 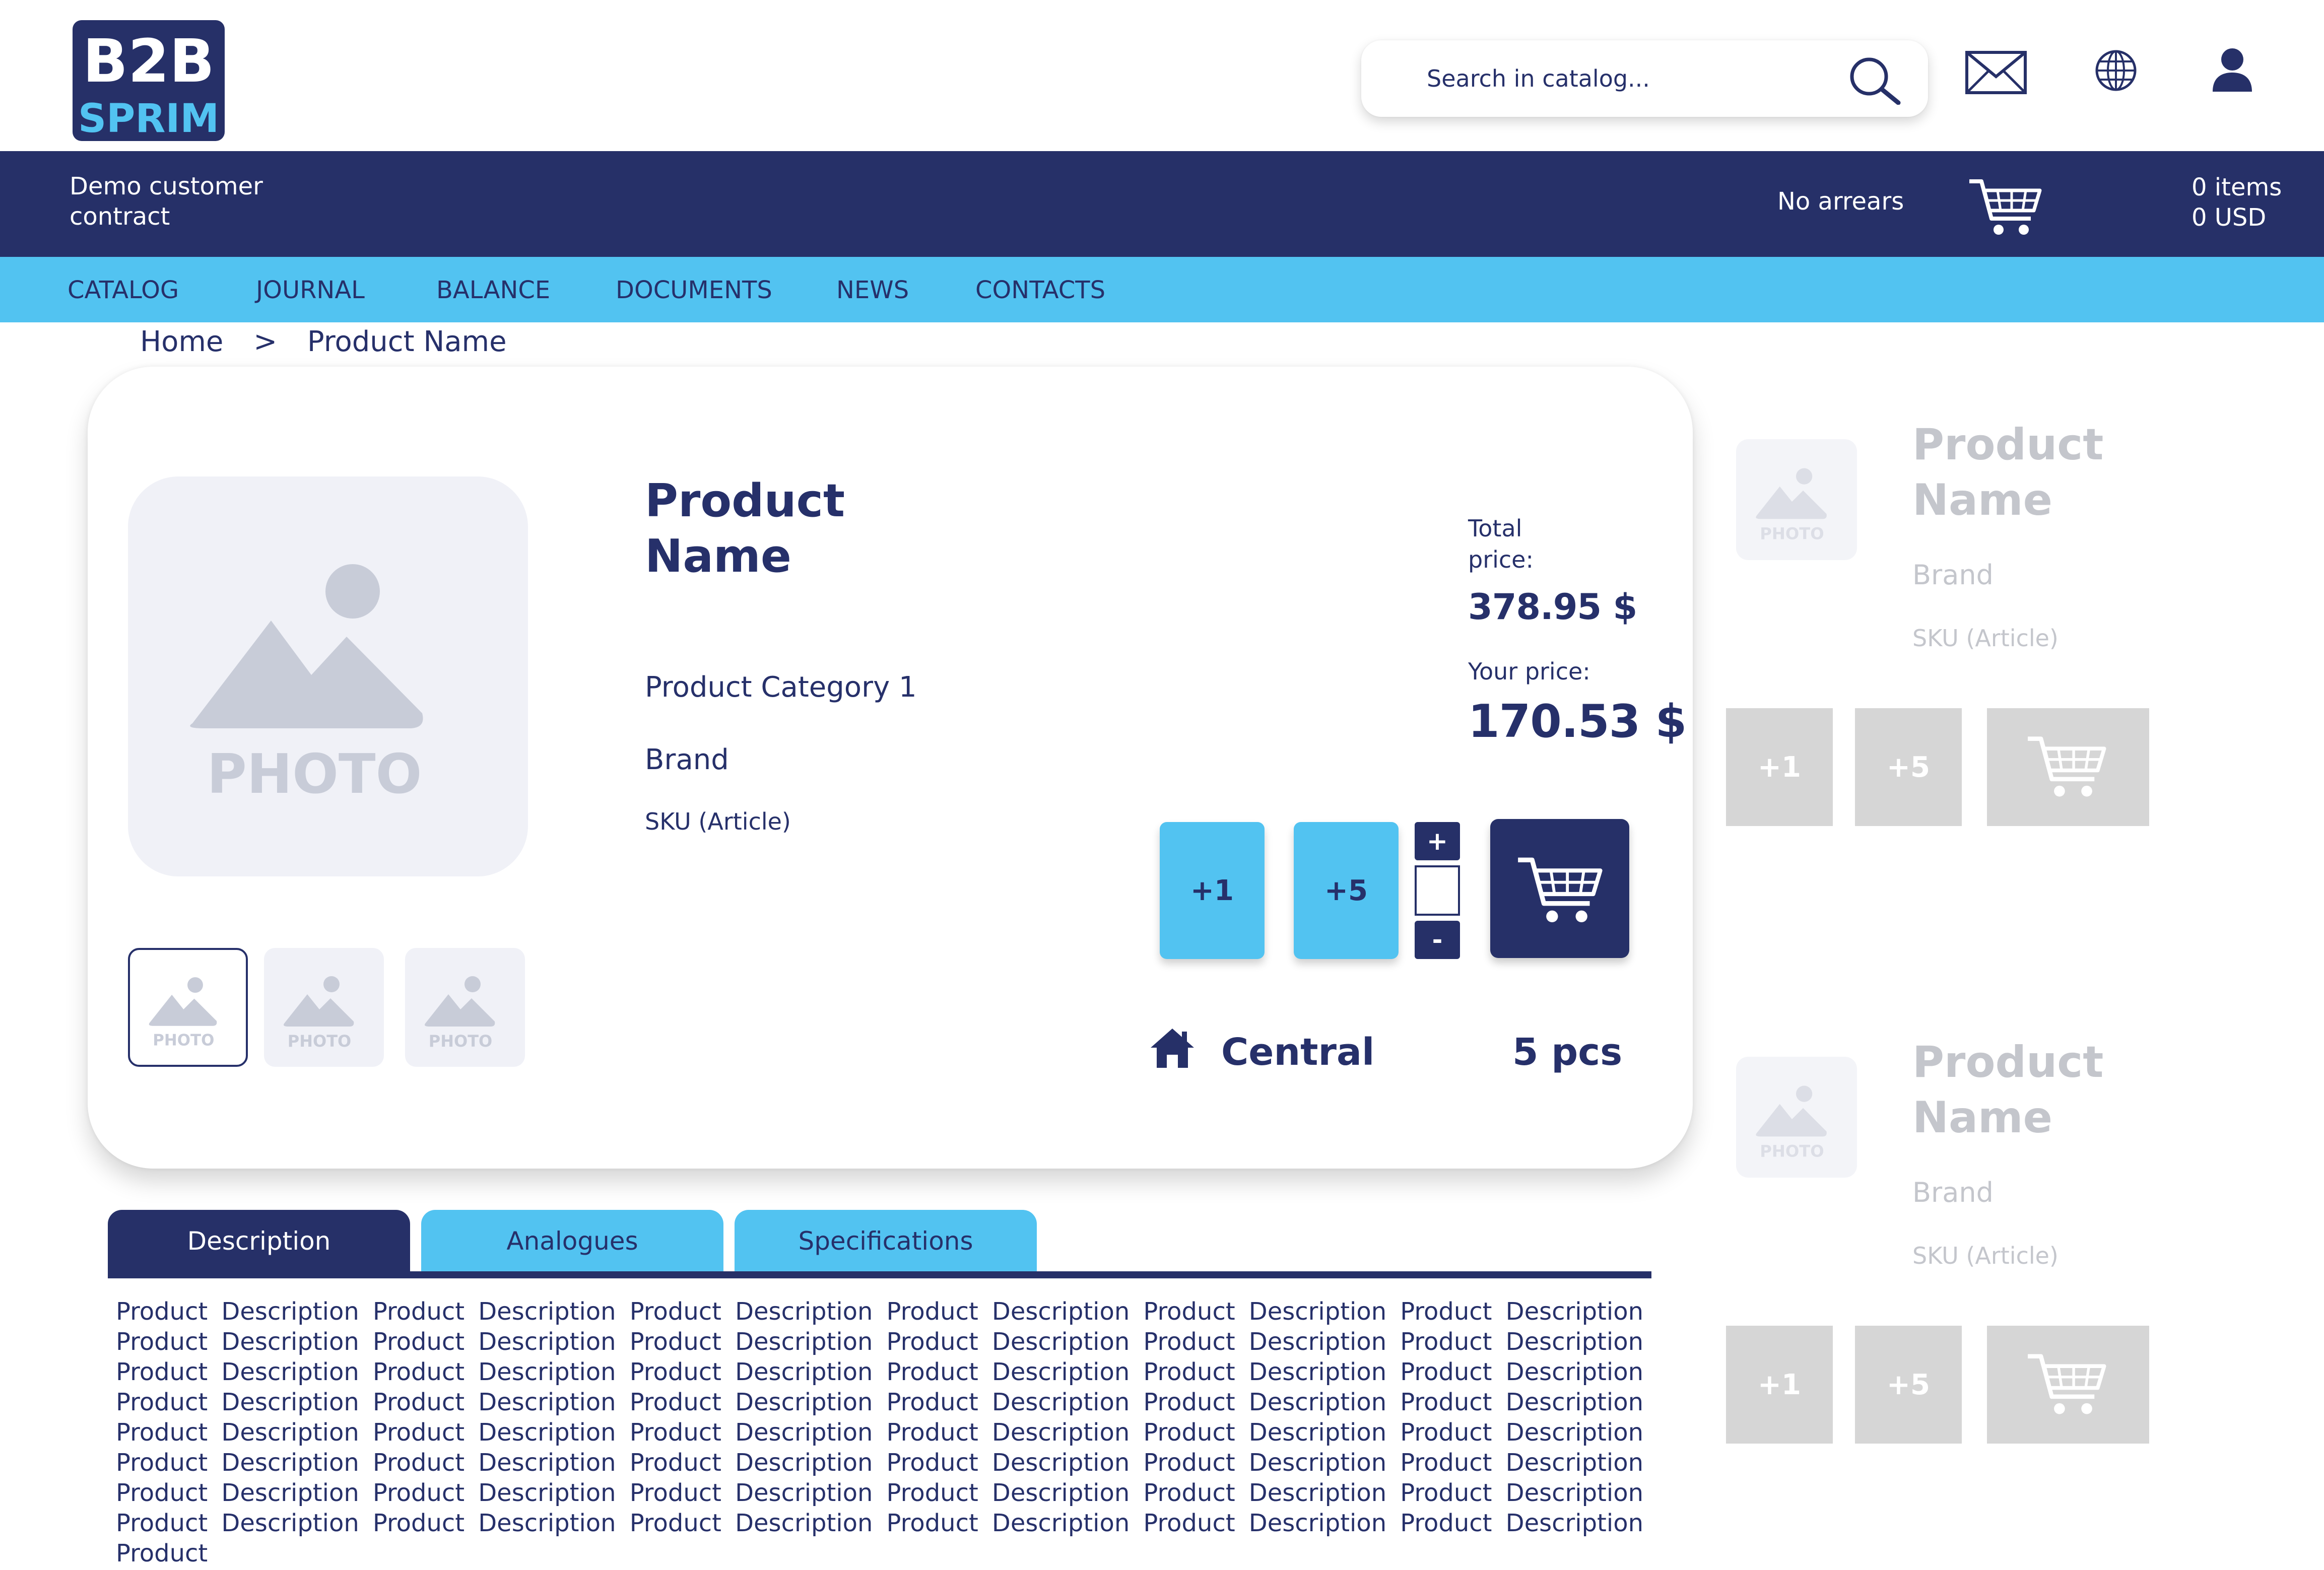 What do you see at coordinates (718, 821) in the screenshot?
I see `product-sku: SKU (Article)` at bounding box center [718, 821].